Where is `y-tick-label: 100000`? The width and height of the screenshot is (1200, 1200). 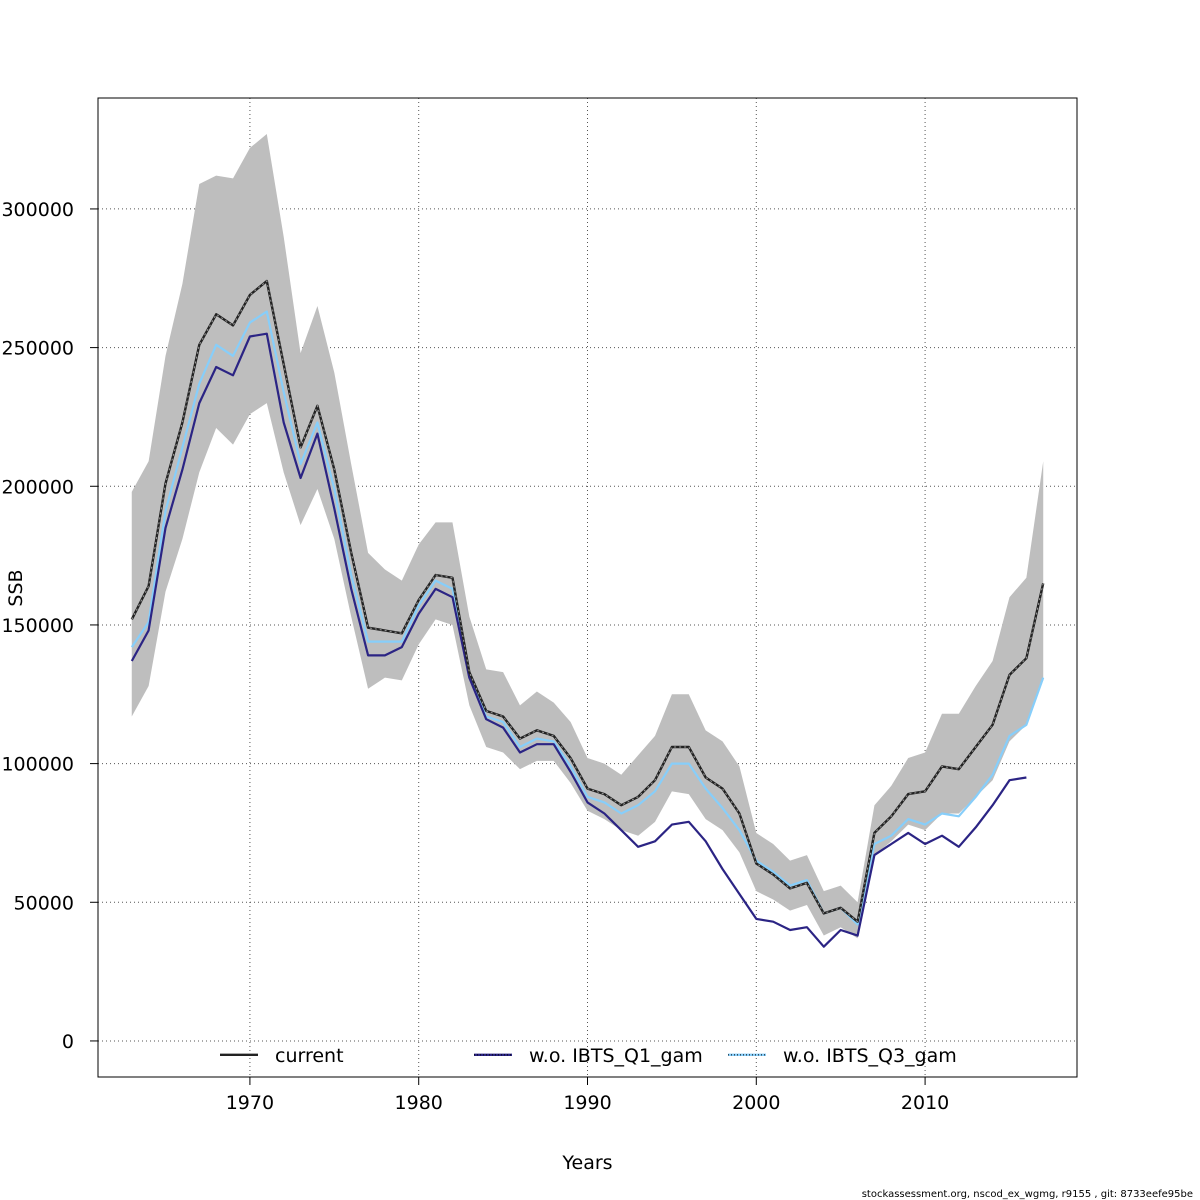 y-tick-label: 100000 is located at coordinates (37, 765).